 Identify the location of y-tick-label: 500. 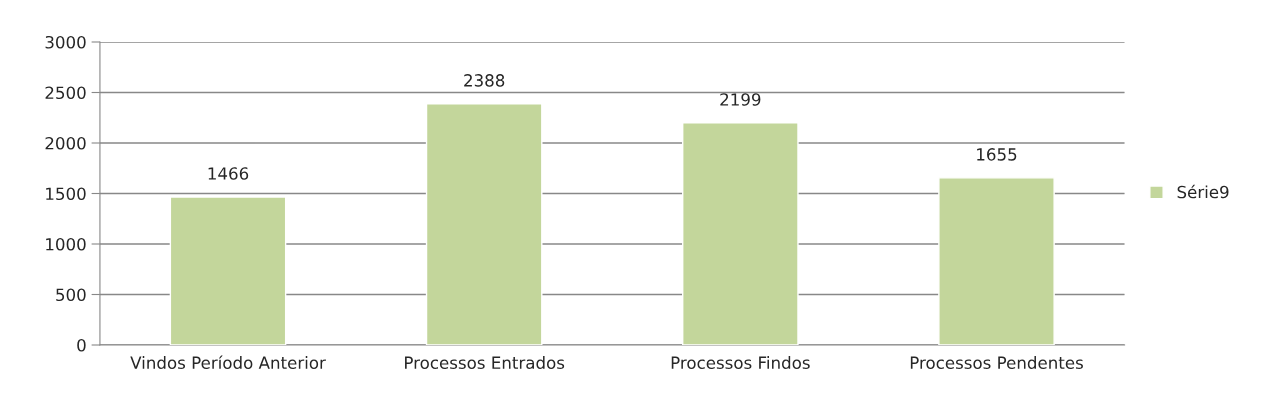
(71, 295).